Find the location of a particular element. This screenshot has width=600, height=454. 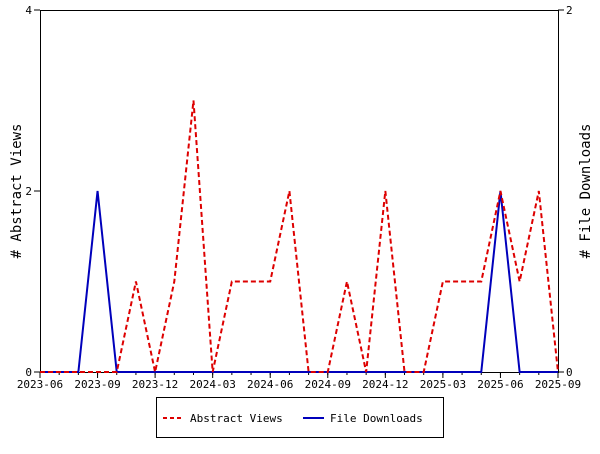

legend: Abstract Views File Downloads is located at coordinates (300, 417).